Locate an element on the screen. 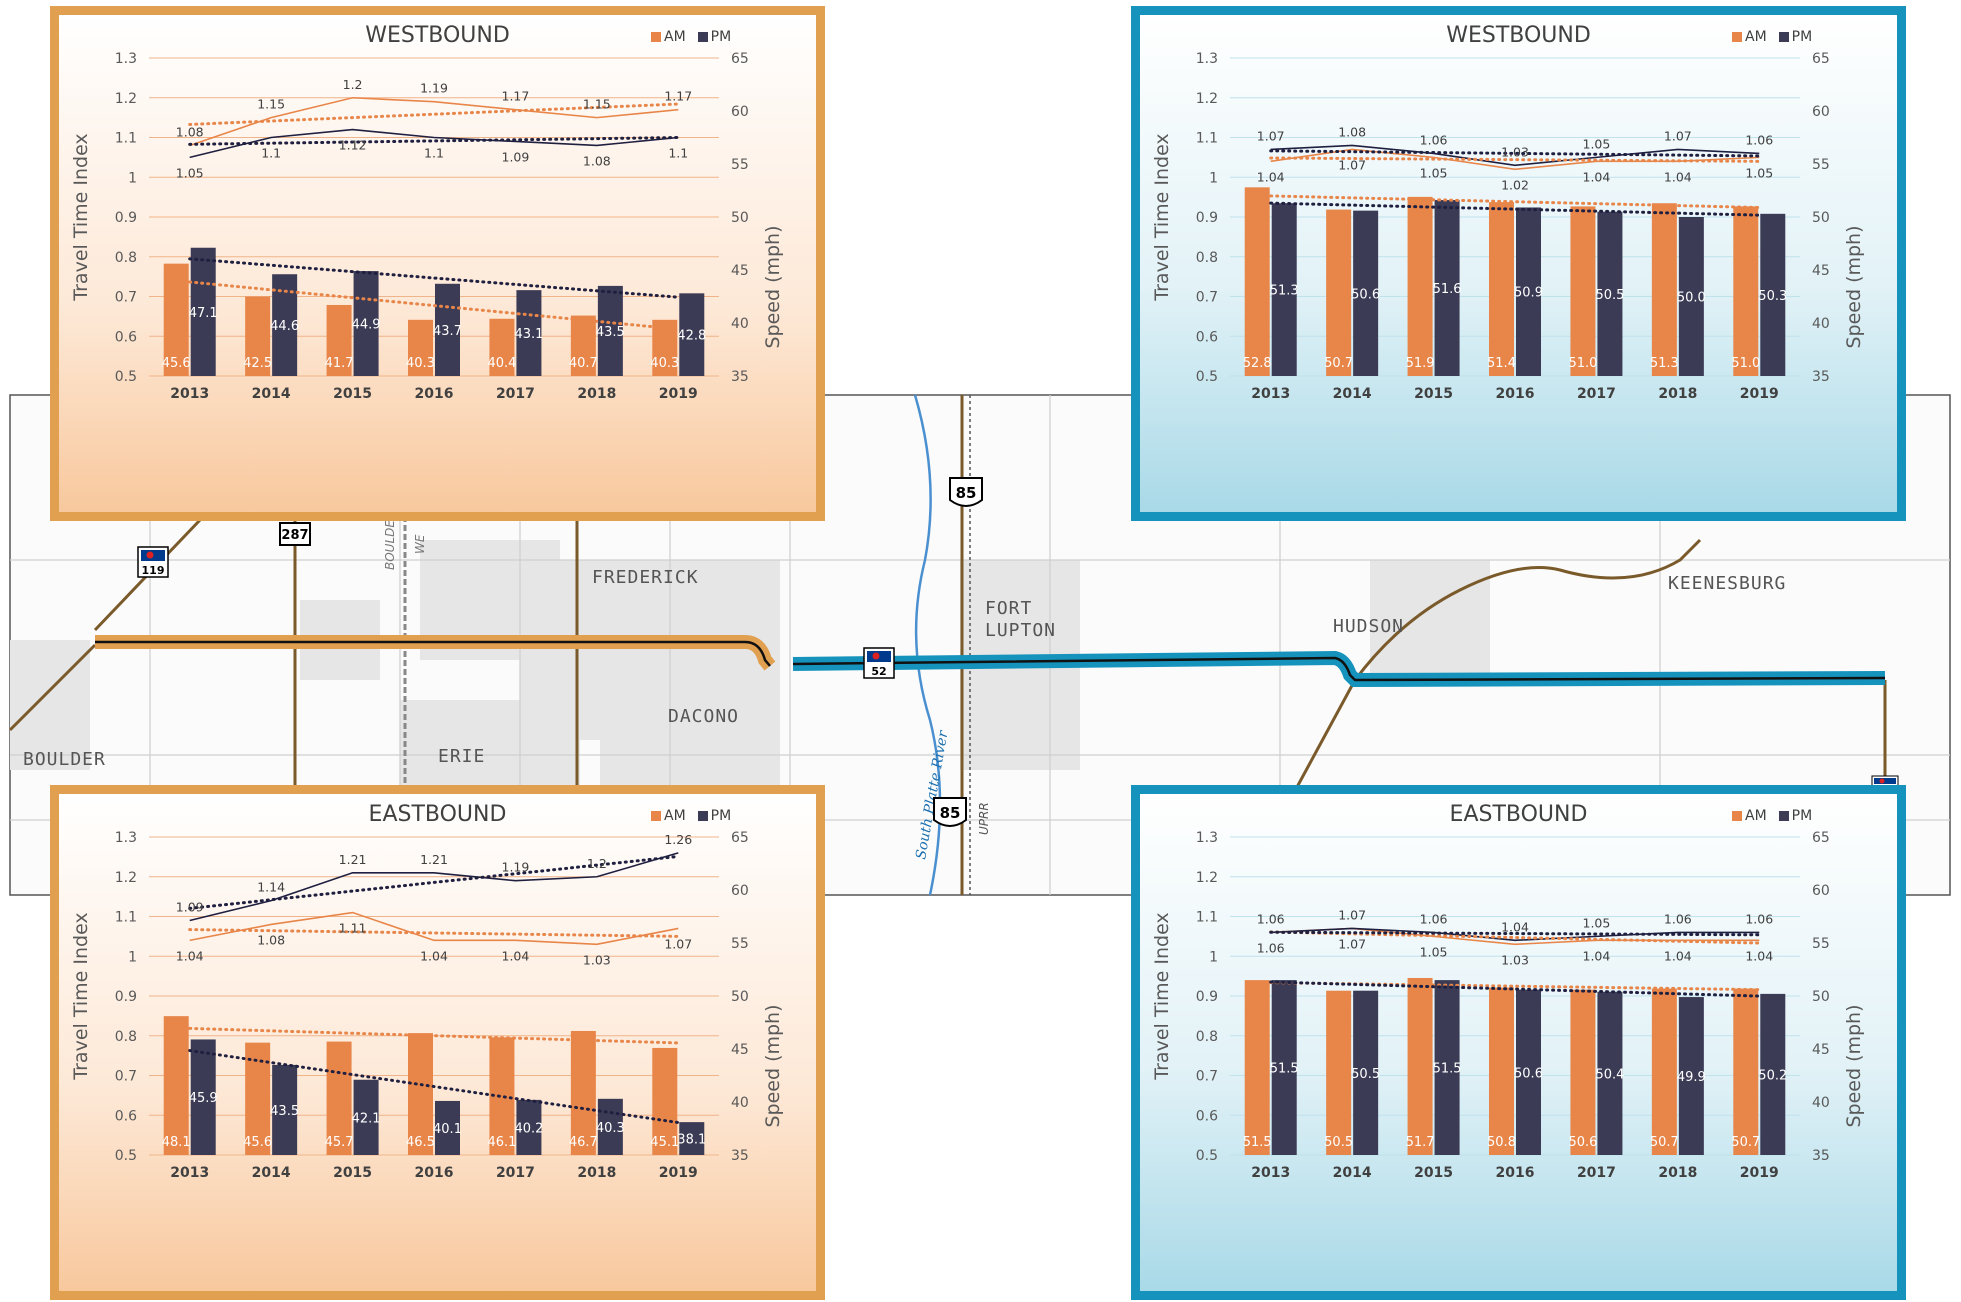 The width and height of the screenshot is (1961, 1302). y-tick-label: 1.1 is located at coordinates (126, 139).